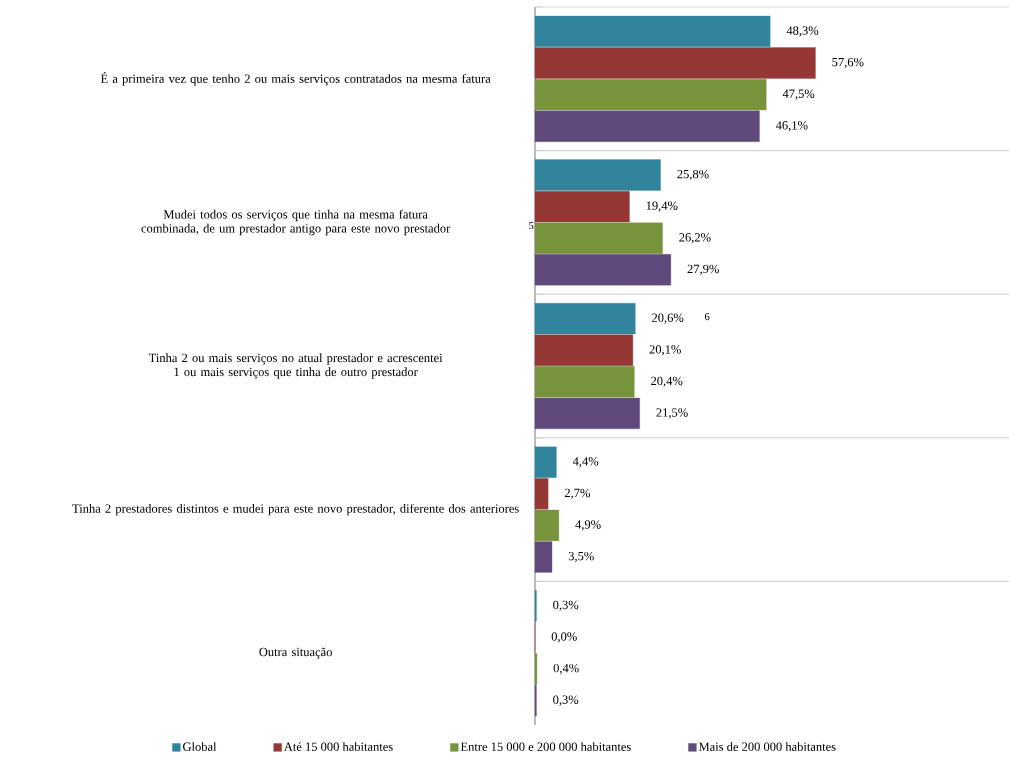  Describe the element at coordinates (566, 669) in the screenshot. I see `data-label: 0,4%` at that location.